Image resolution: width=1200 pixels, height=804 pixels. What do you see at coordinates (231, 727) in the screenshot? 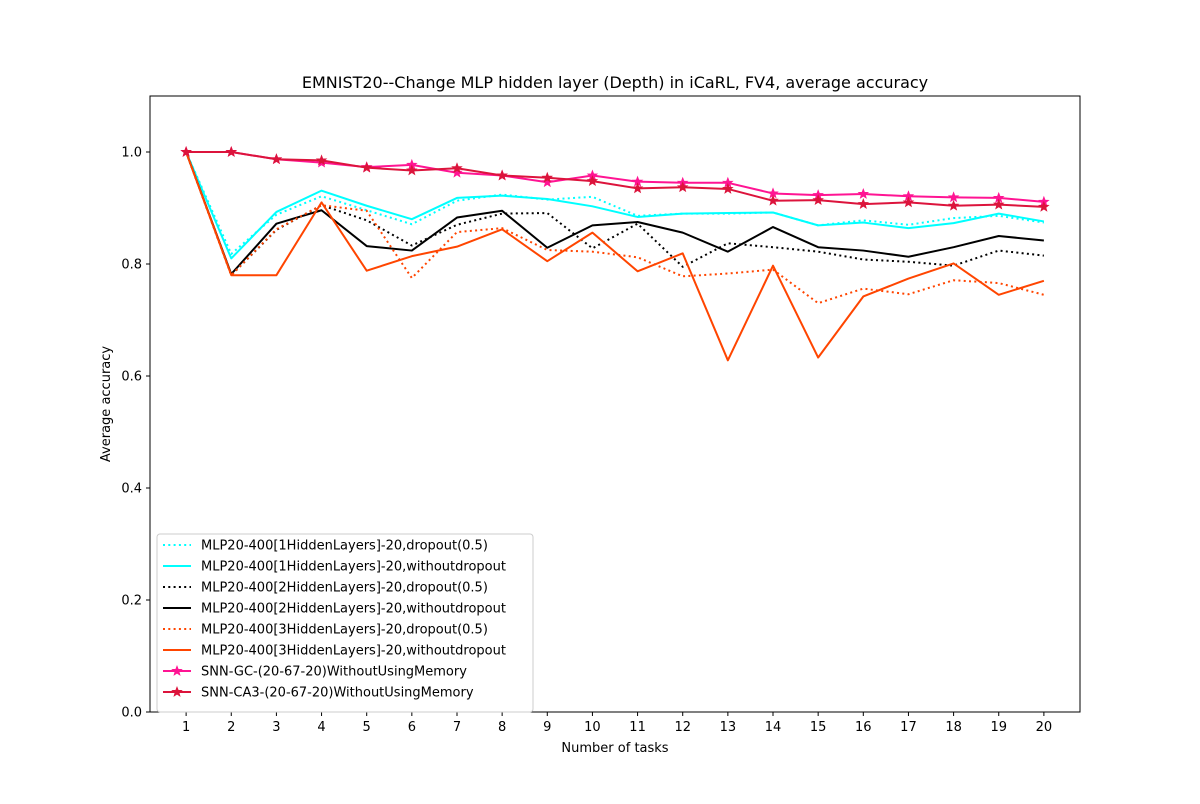
I see `x-tick-label: 2` at bounding box center [231, 727].